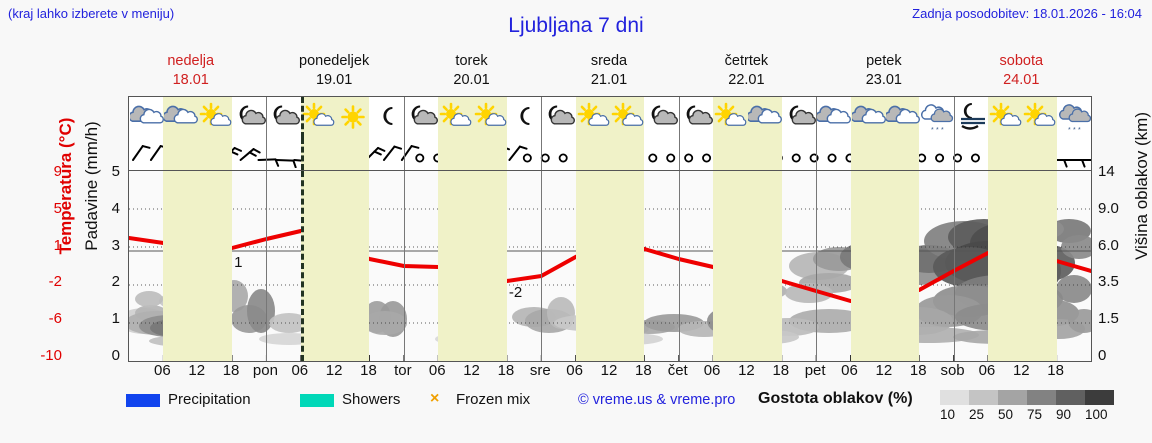 The height and width of the screenshot is (443, 1152). What do you see at coordinates (471, 80) in the screenshot?
I see `day-date: 20.01` at bounding box center [471, 80].